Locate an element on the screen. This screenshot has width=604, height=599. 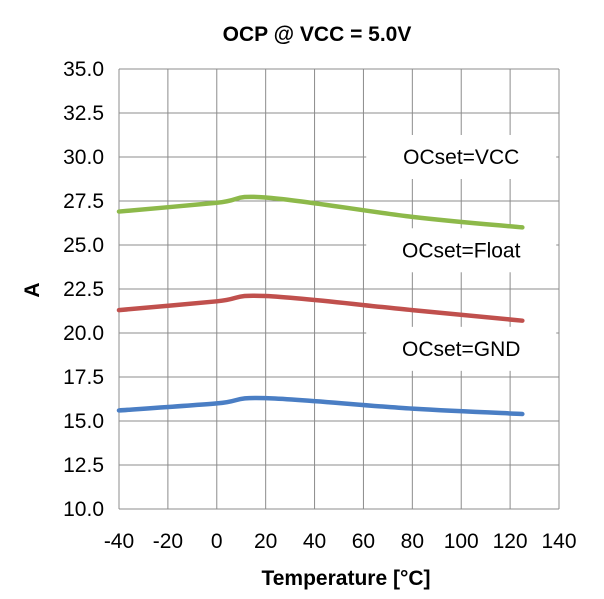
x-tick-label: 80 is located at coordinates (412, 541).